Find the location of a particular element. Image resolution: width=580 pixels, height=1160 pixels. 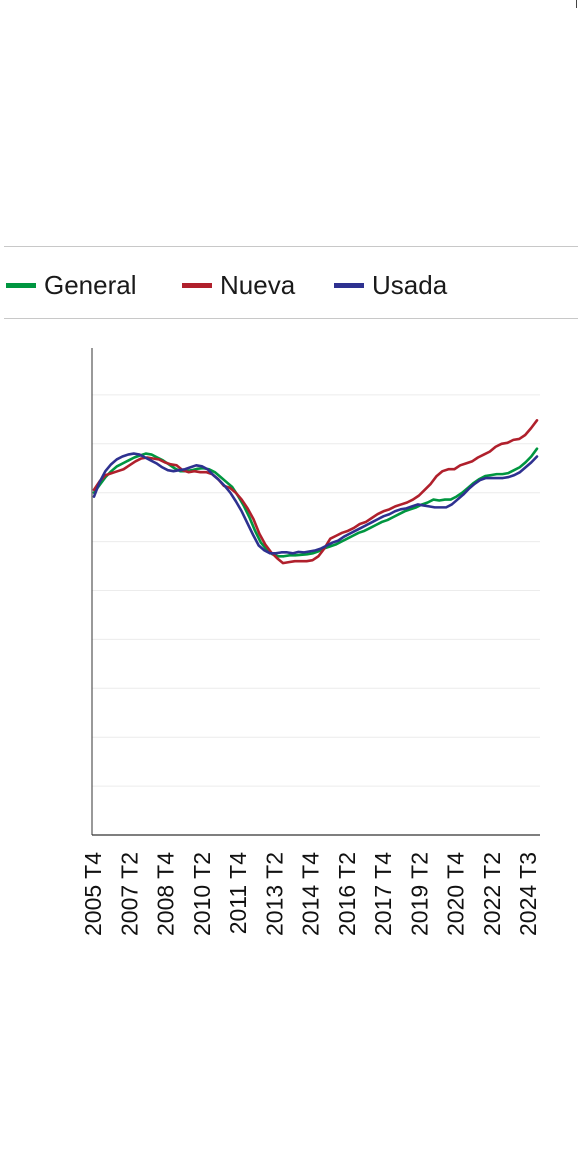

x-tick-label: 2022 T2 is located at coordinates (492, 894).